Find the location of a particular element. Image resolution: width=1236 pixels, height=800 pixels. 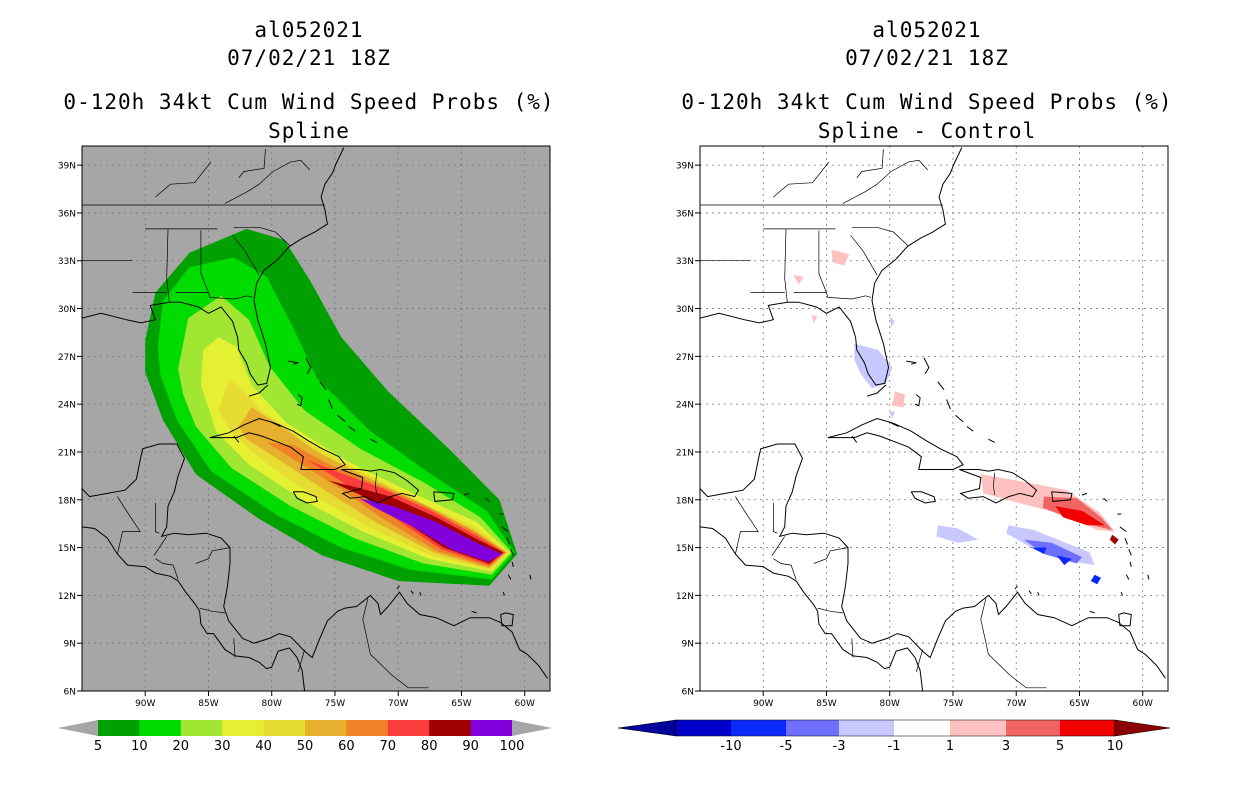

colorbar-label-5: 50 is located at coordinates (305, 746).